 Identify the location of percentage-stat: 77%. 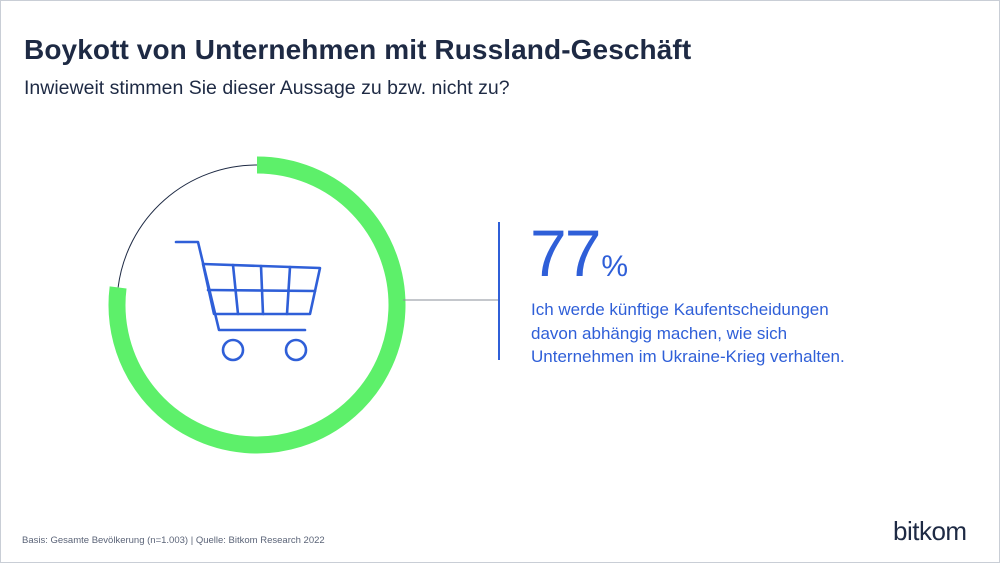
(579, 253).